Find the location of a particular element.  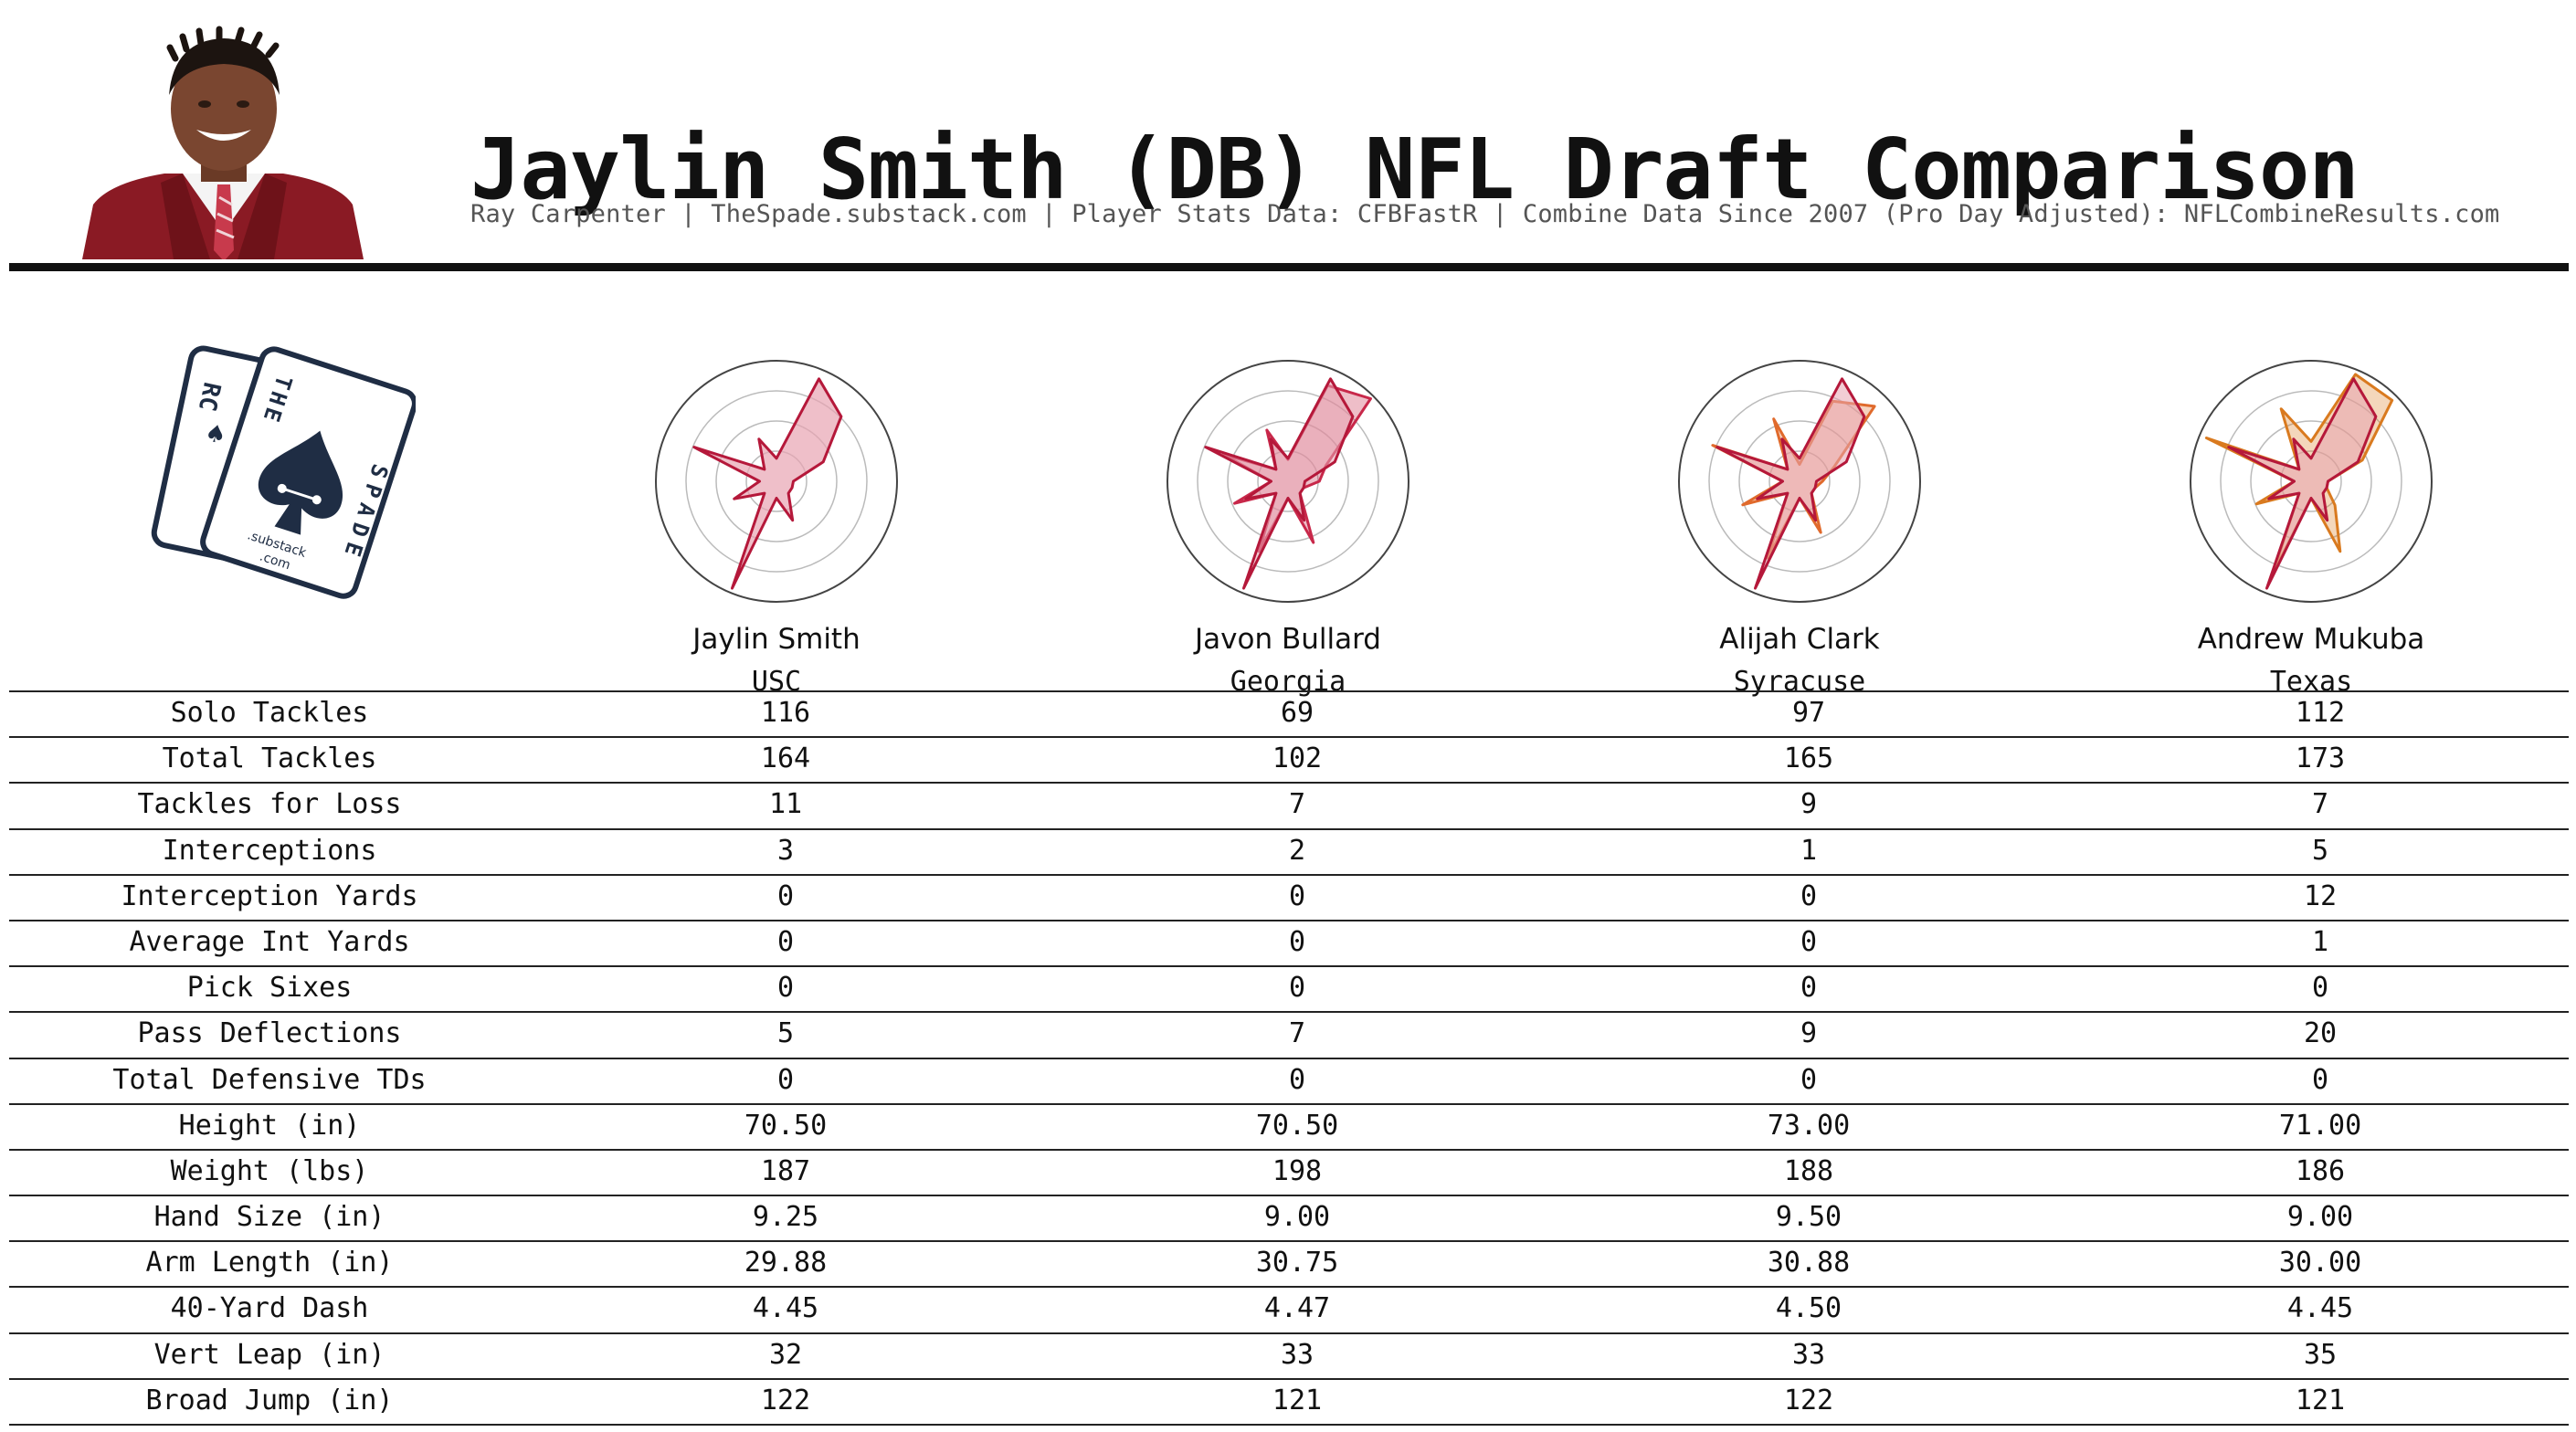

table-row: 40-Yard Dash 4.45 4.47 4.50 4.45 is located at coordinates (1289, 1311).